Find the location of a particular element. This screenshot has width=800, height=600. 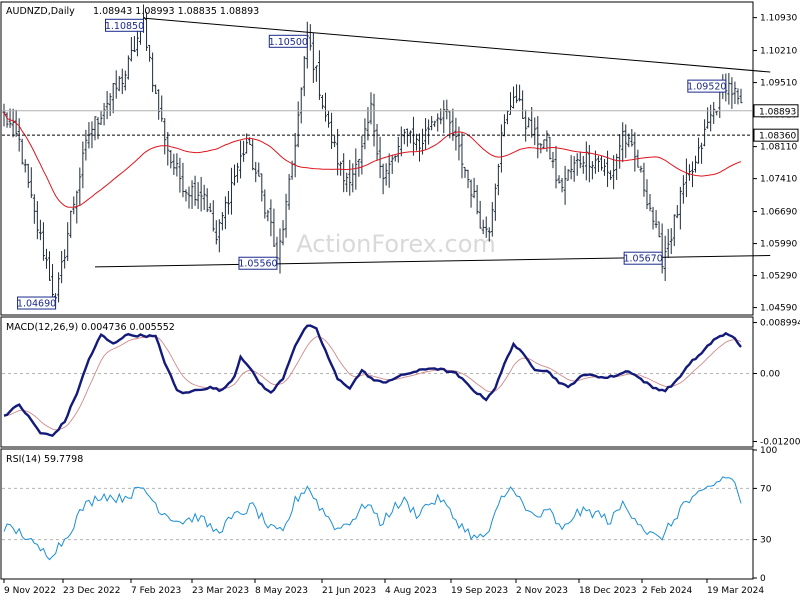

price-axis-label: 1.05290 is located at coordinates (778, 277).